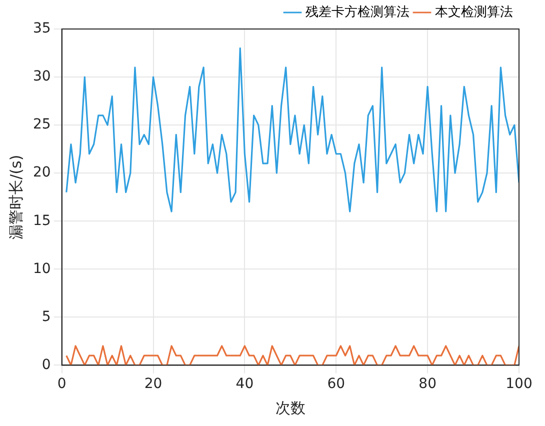  I want to click on x-tick-label: 20, so click(153, 384).